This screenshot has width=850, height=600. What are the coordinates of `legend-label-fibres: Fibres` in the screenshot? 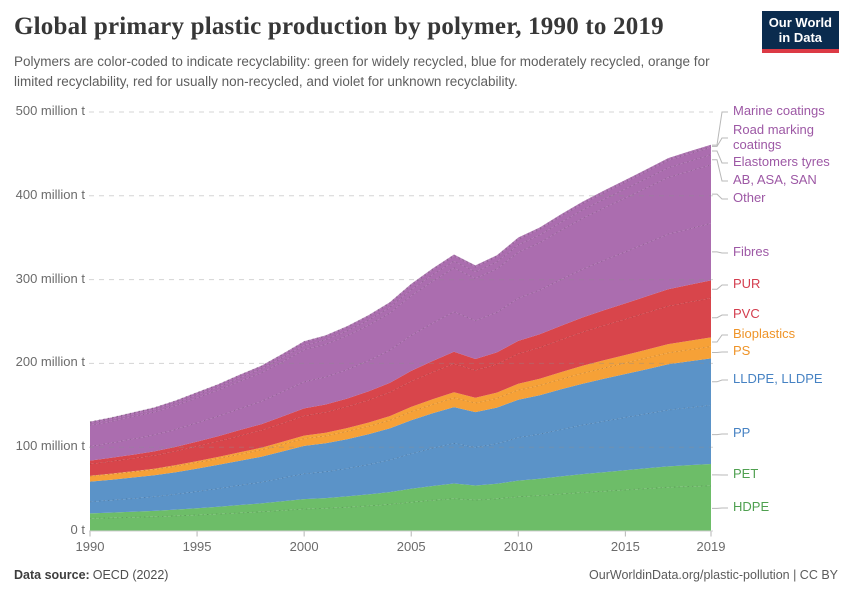 It's located at (751, 251).